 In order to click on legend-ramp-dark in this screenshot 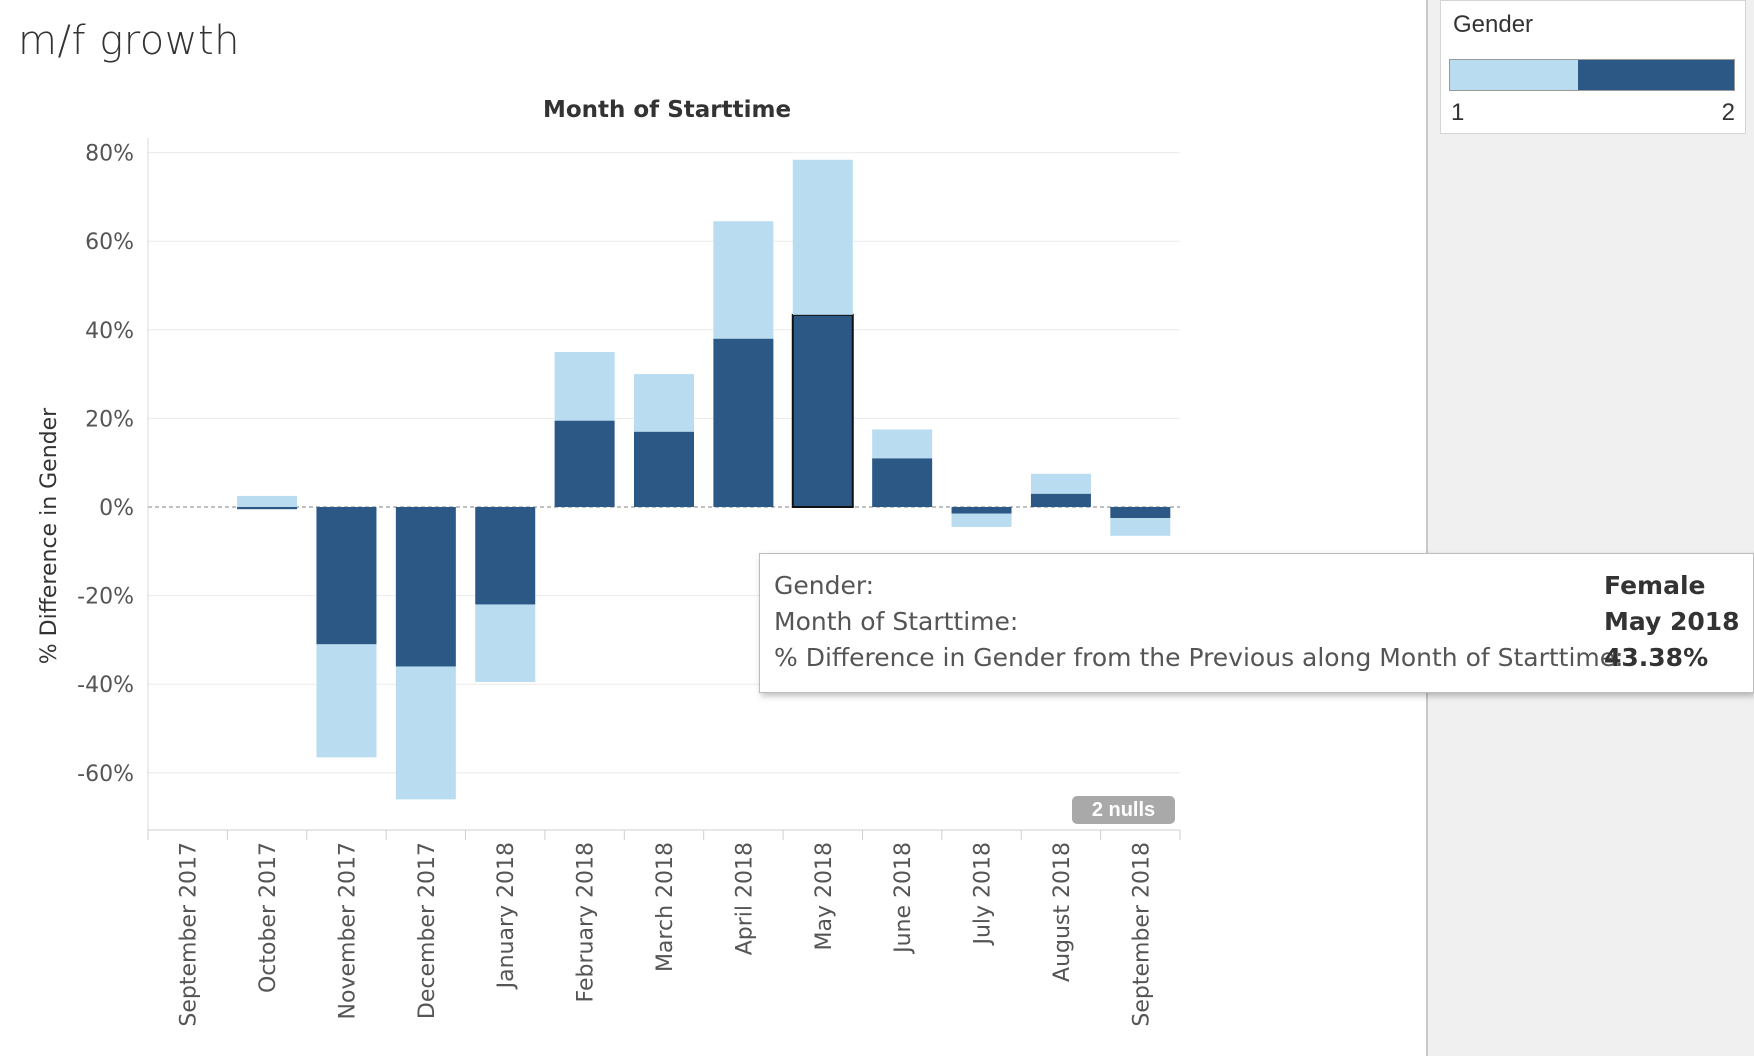, I will do `click(1655, 75)`.